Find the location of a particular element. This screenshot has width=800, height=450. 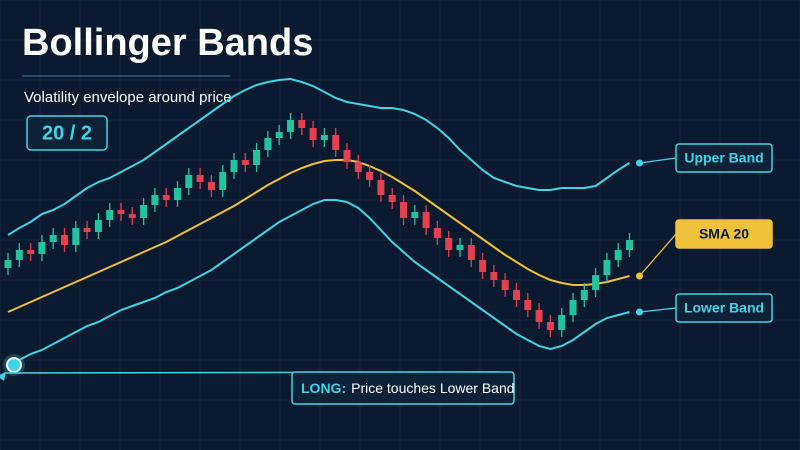

chart-subtitle: Volatility envelope around price is located at coordinates (128, 97).